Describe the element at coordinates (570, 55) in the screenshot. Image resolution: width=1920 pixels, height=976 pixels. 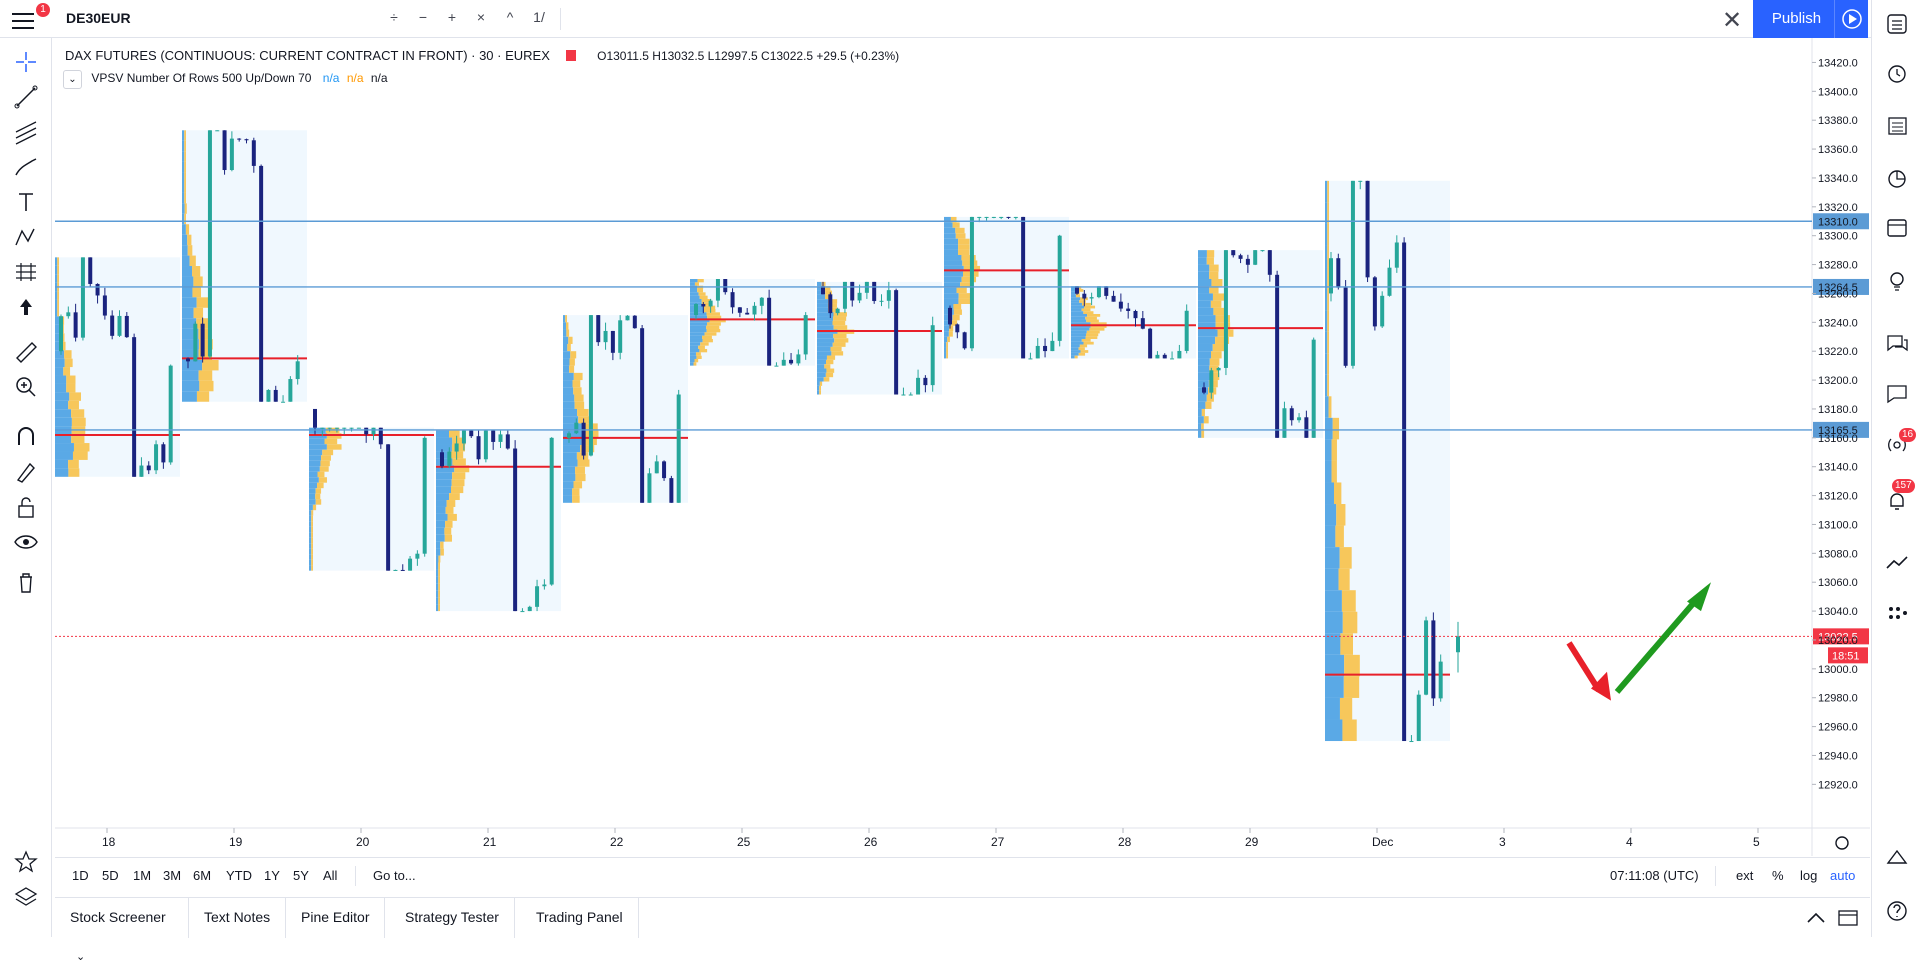
I see `flag-icon` at that location.